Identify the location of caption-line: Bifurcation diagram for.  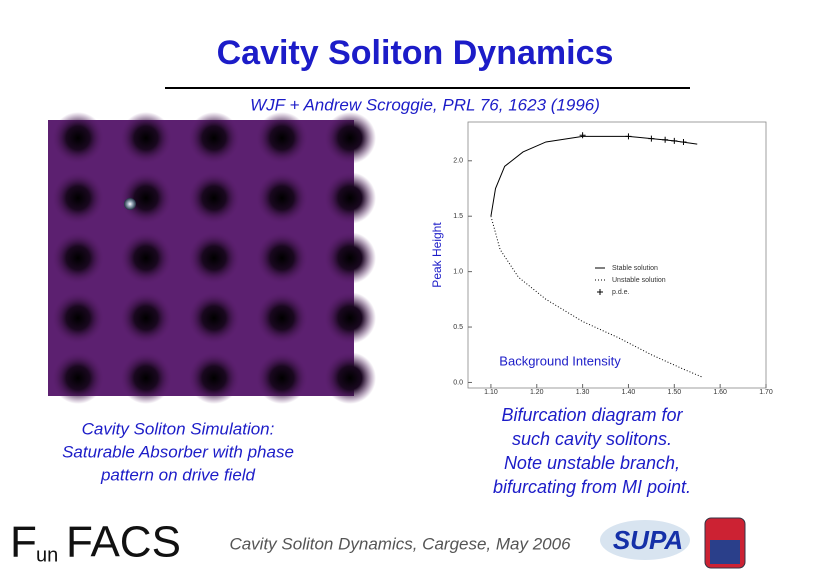
(592, 415).